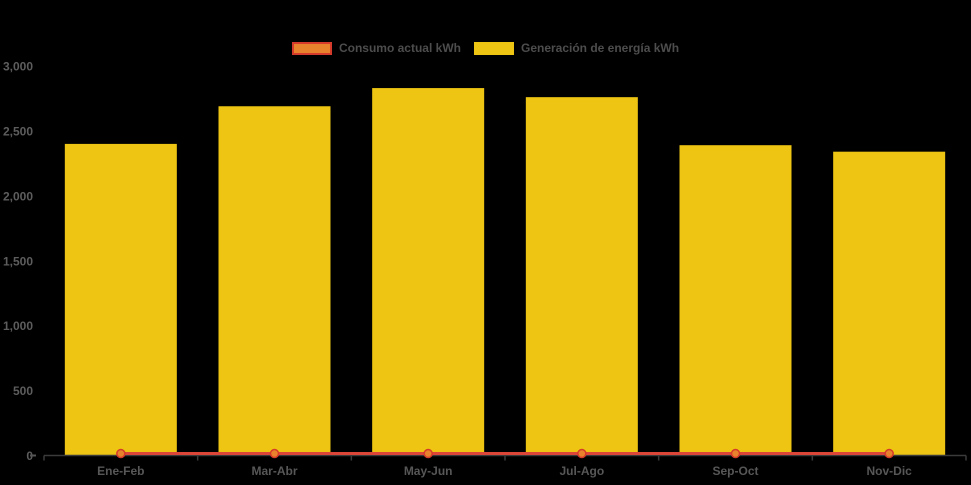  Describe the element at coordinates (23, 391) in the screenshot. I see `y-tick-label: 500` at that location.